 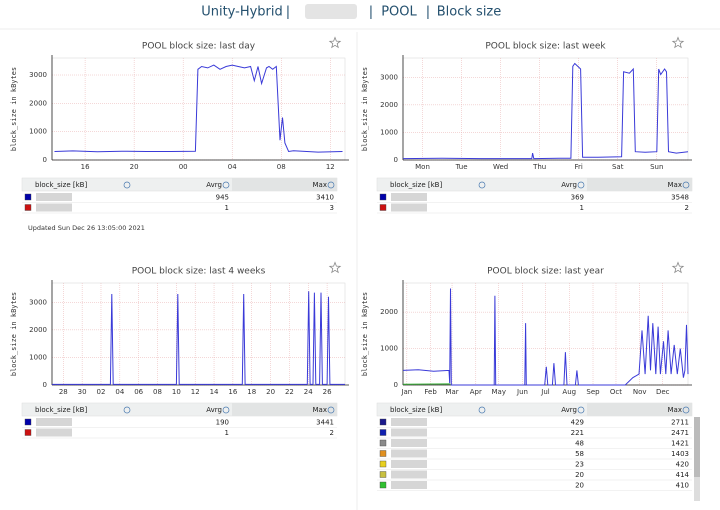 I want to click on chart-title: POOL block size: last week, so click(x=545, y=47).